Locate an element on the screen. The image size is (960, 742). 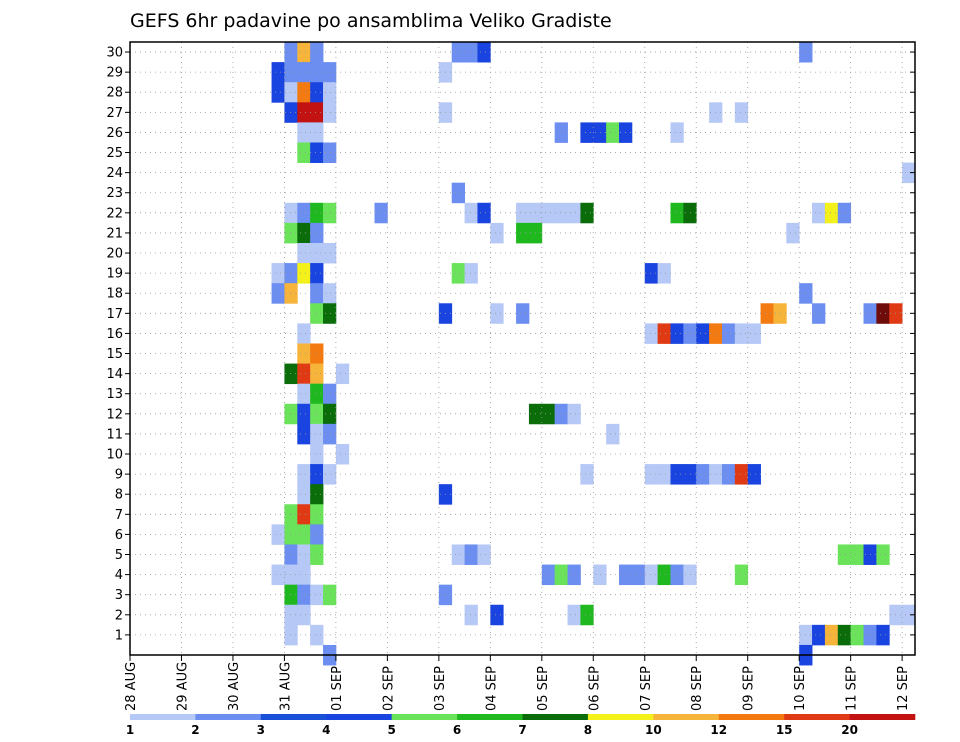
x-tick-label: 12 SEP is located at coordinates (903, 688).